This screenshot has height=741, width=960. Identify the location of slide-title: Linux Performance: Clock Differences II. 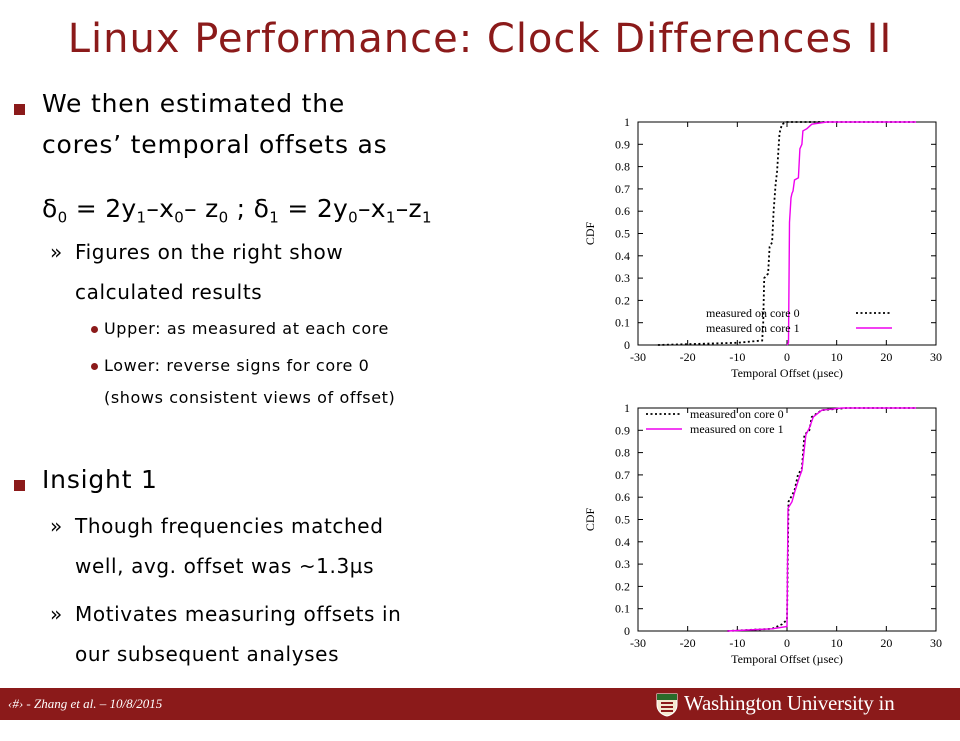
(480, 39).